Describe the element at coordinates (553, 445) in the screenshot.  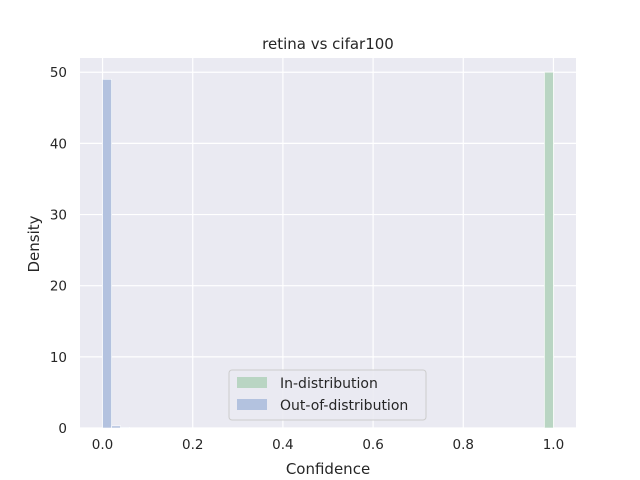
I see `x-tick-label: 1.0` at that location.